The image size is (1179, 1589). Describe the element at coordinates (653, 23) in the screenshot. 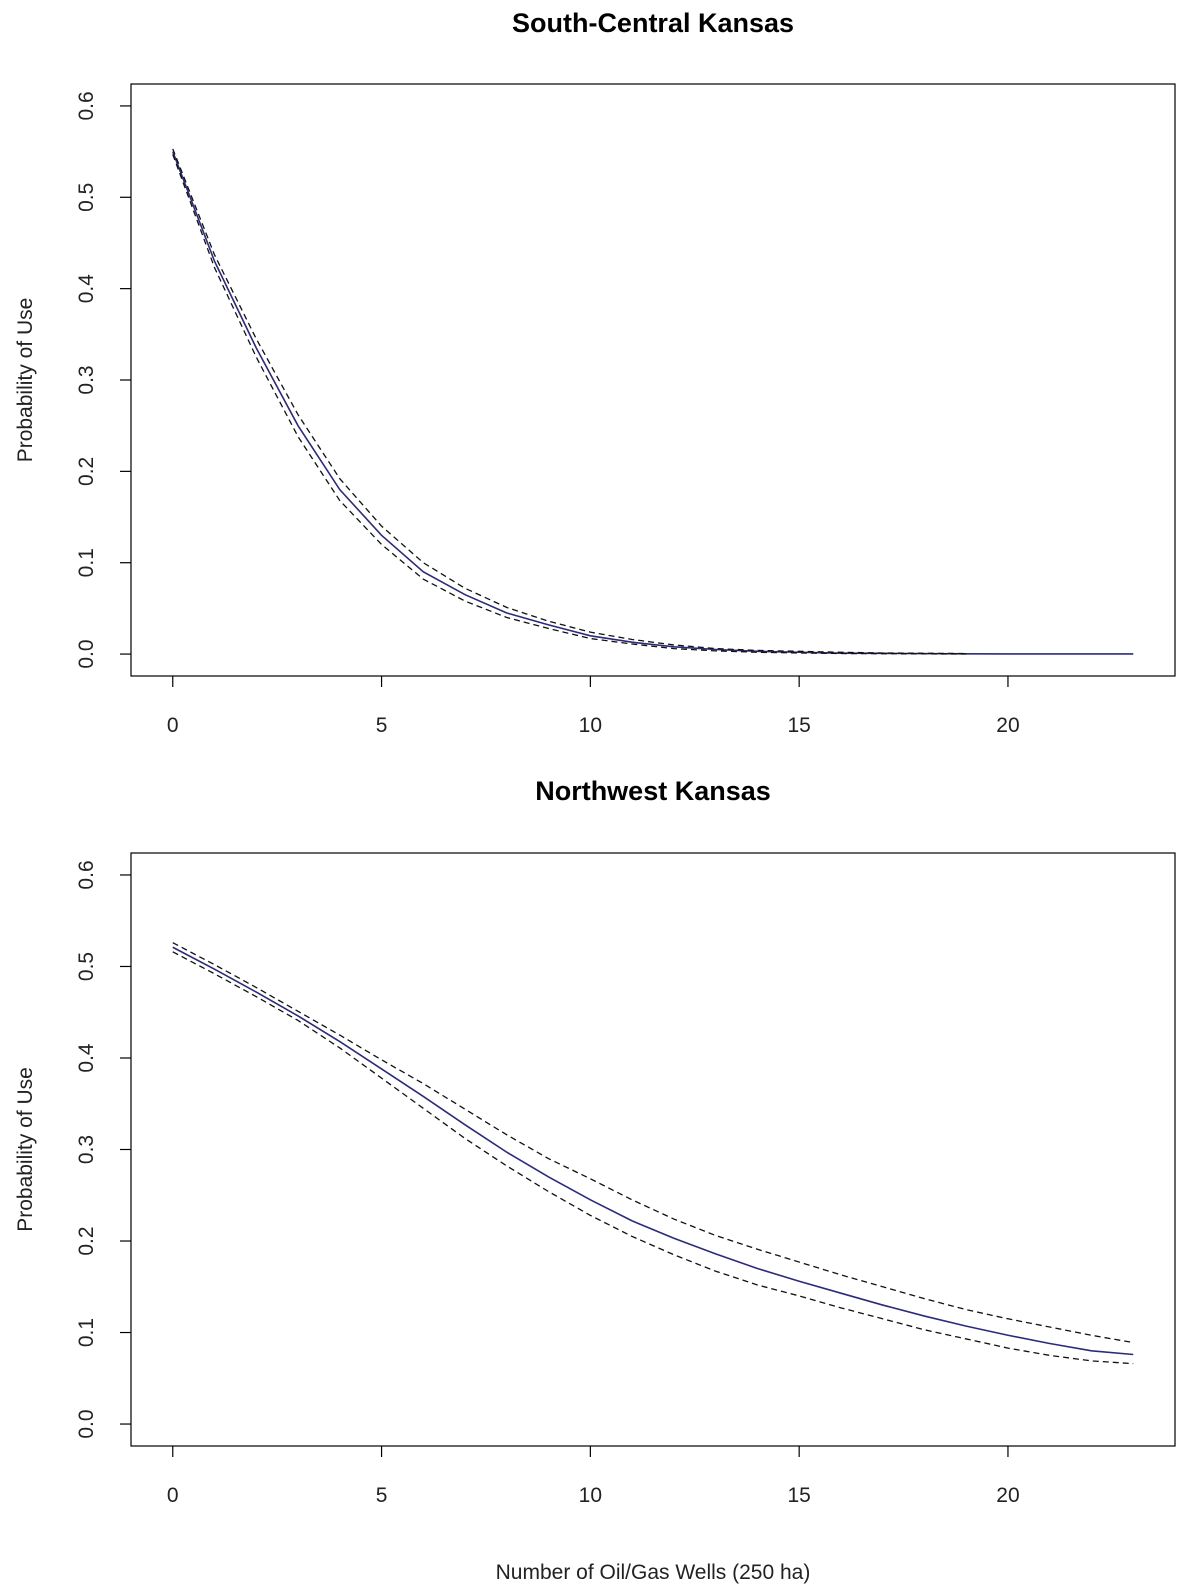

I see `chart-title: South-Central Kansas` at that location.